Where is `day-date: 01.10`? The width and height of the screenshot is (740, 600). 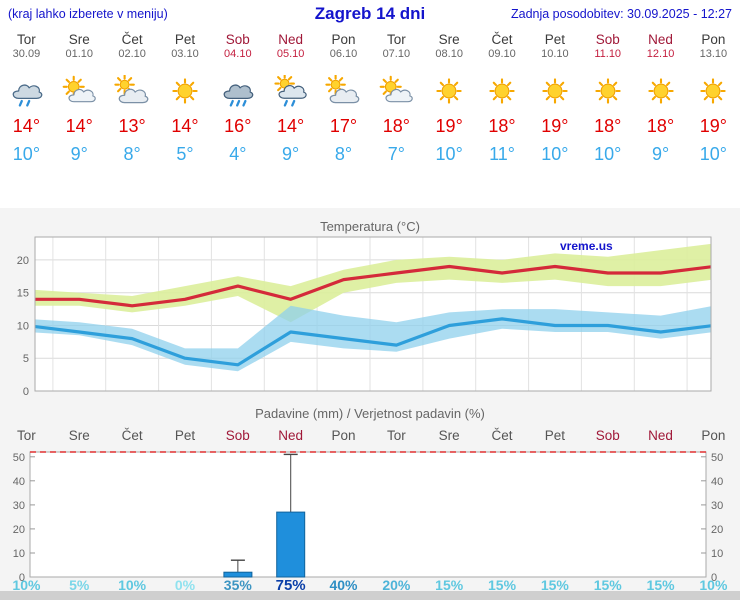
day-date: 01.10 is located at coordinates (79, 54).